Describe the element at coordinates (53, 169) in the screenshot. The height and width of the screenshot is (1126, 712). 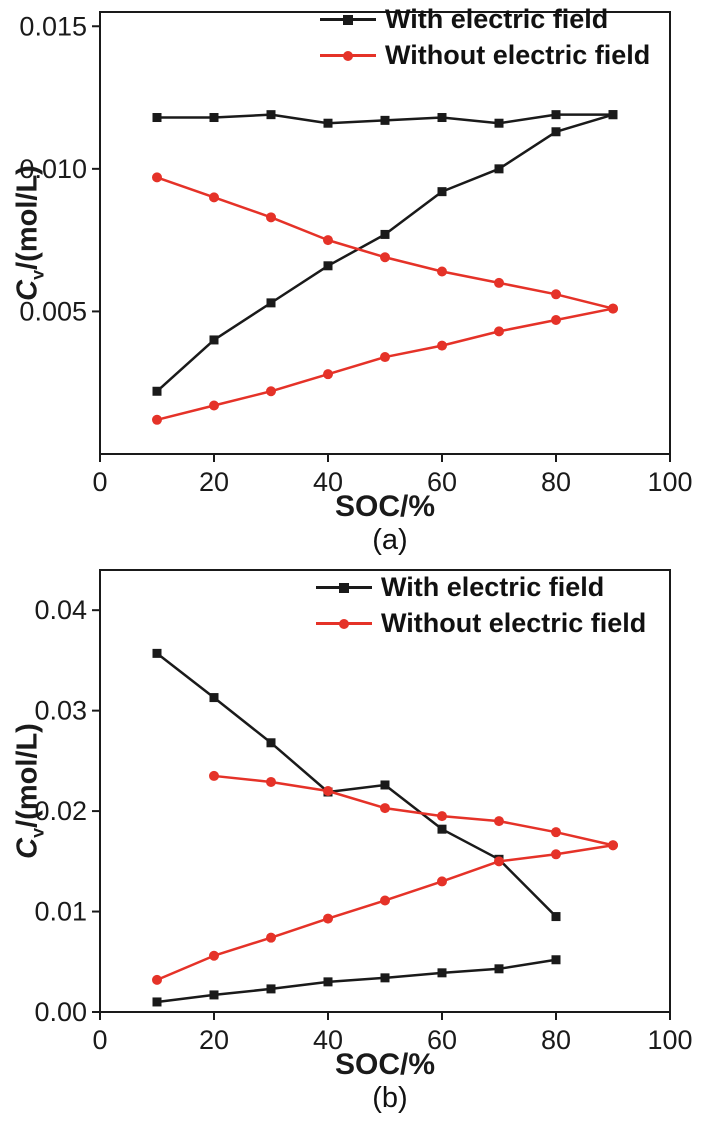
I see `svg-text: 0.010` at that location.